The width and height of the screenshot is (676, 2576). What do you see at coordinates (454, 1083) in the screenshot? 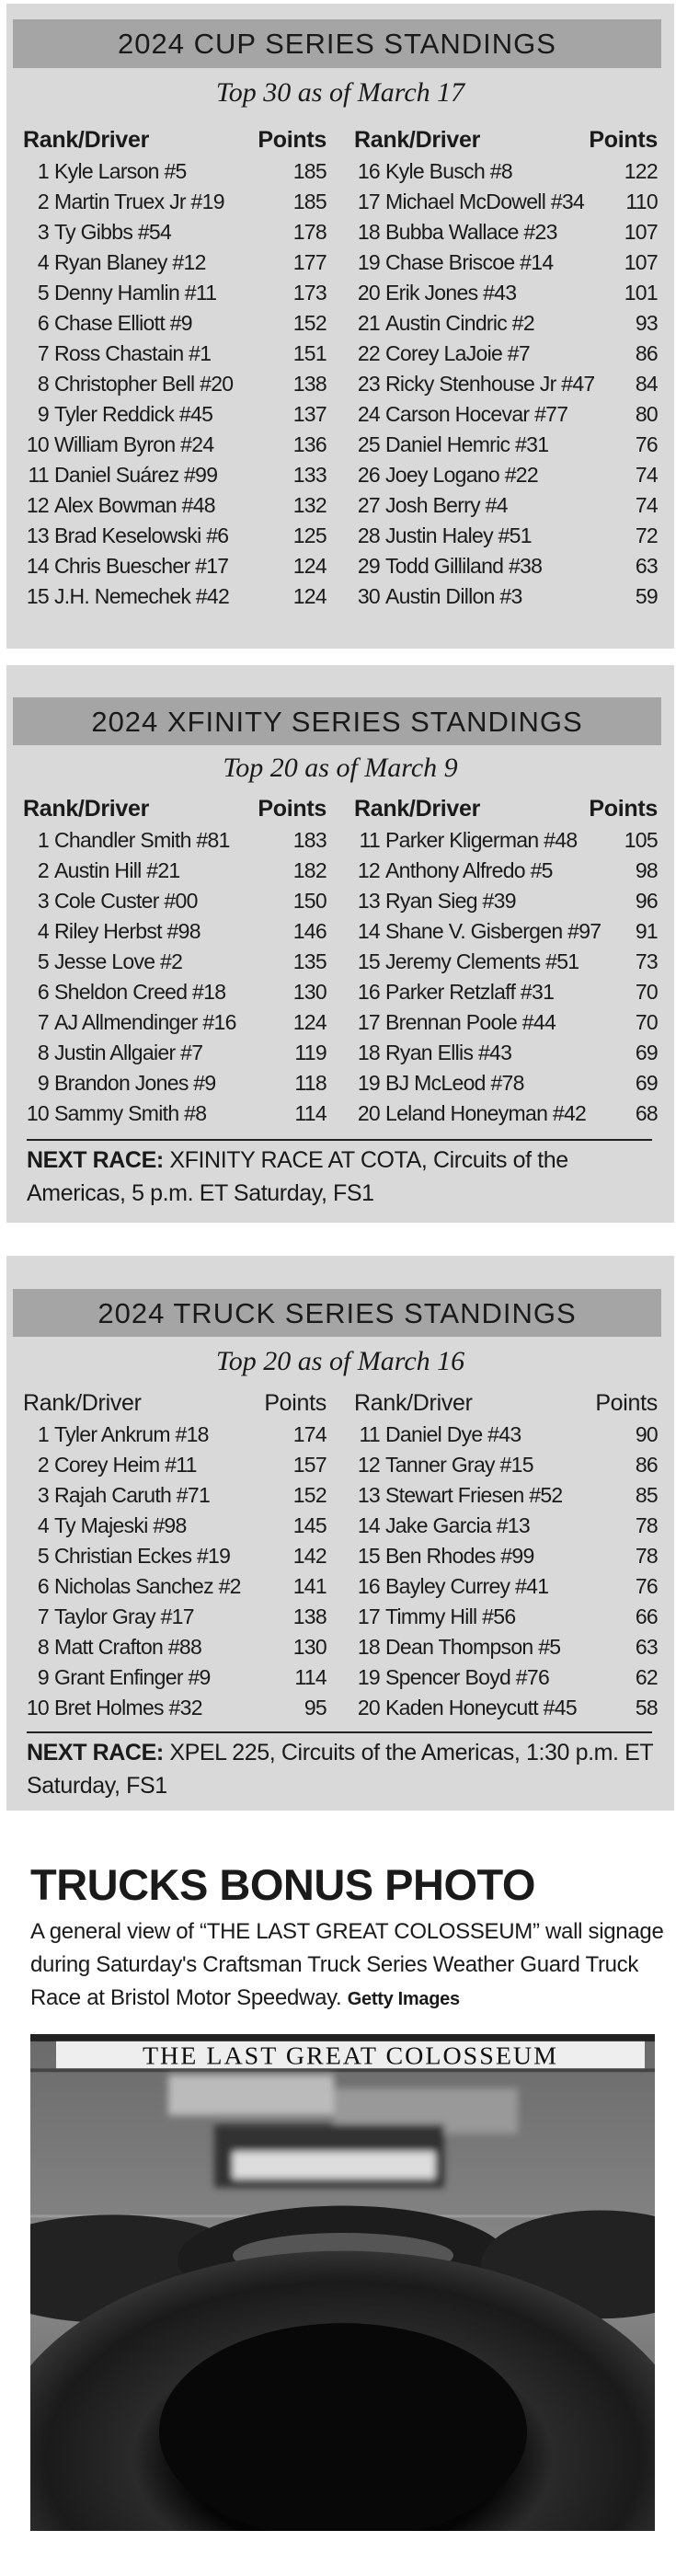
I see `driver-name: BJ McLeod #78` at bounding box center [454, 1083].